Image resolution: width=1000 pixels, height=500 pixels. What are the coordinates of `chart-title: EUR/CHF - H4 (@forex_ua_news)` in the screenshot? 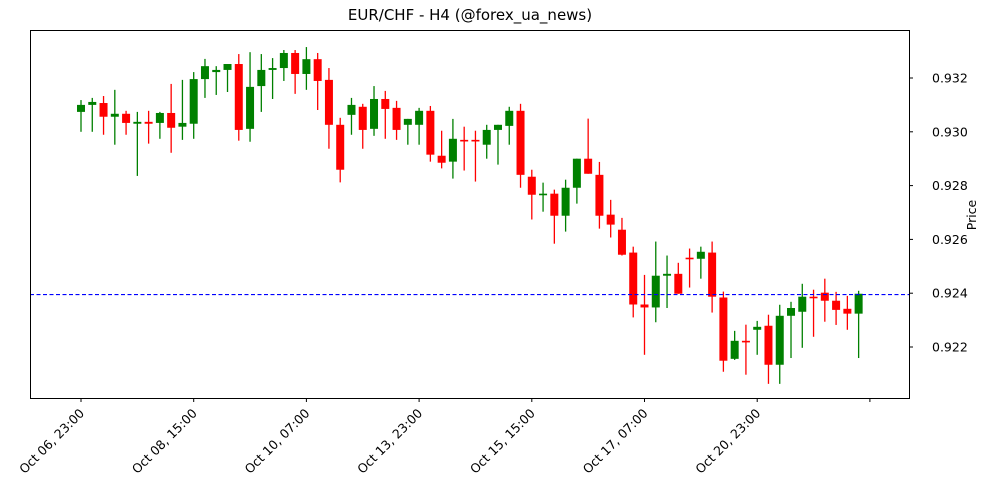 It's located at (470, 15).